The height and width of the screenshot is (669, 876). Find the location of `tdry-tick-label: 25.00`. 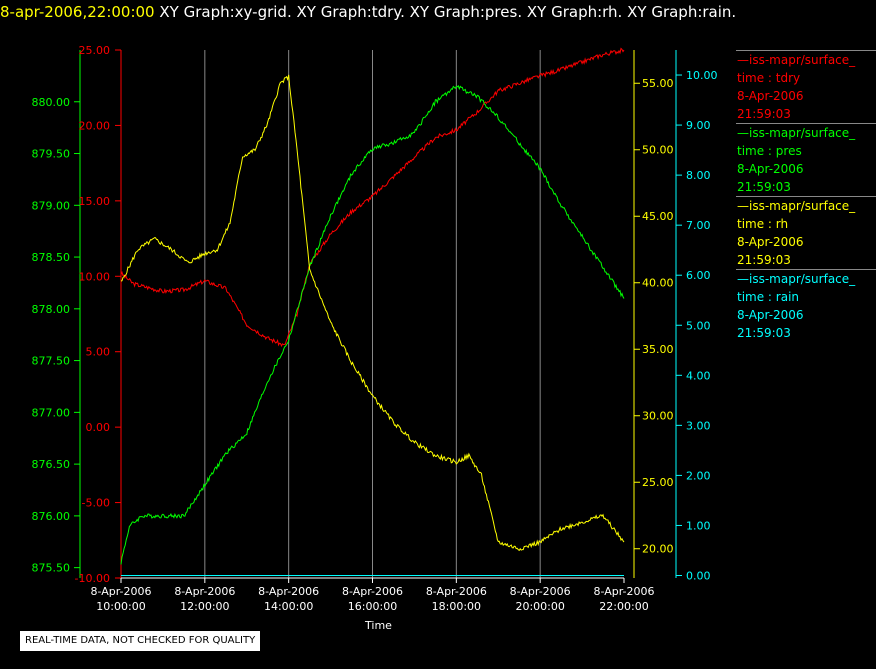

tdry-tick-label: 25.00 is located at coordinates (95, 50).